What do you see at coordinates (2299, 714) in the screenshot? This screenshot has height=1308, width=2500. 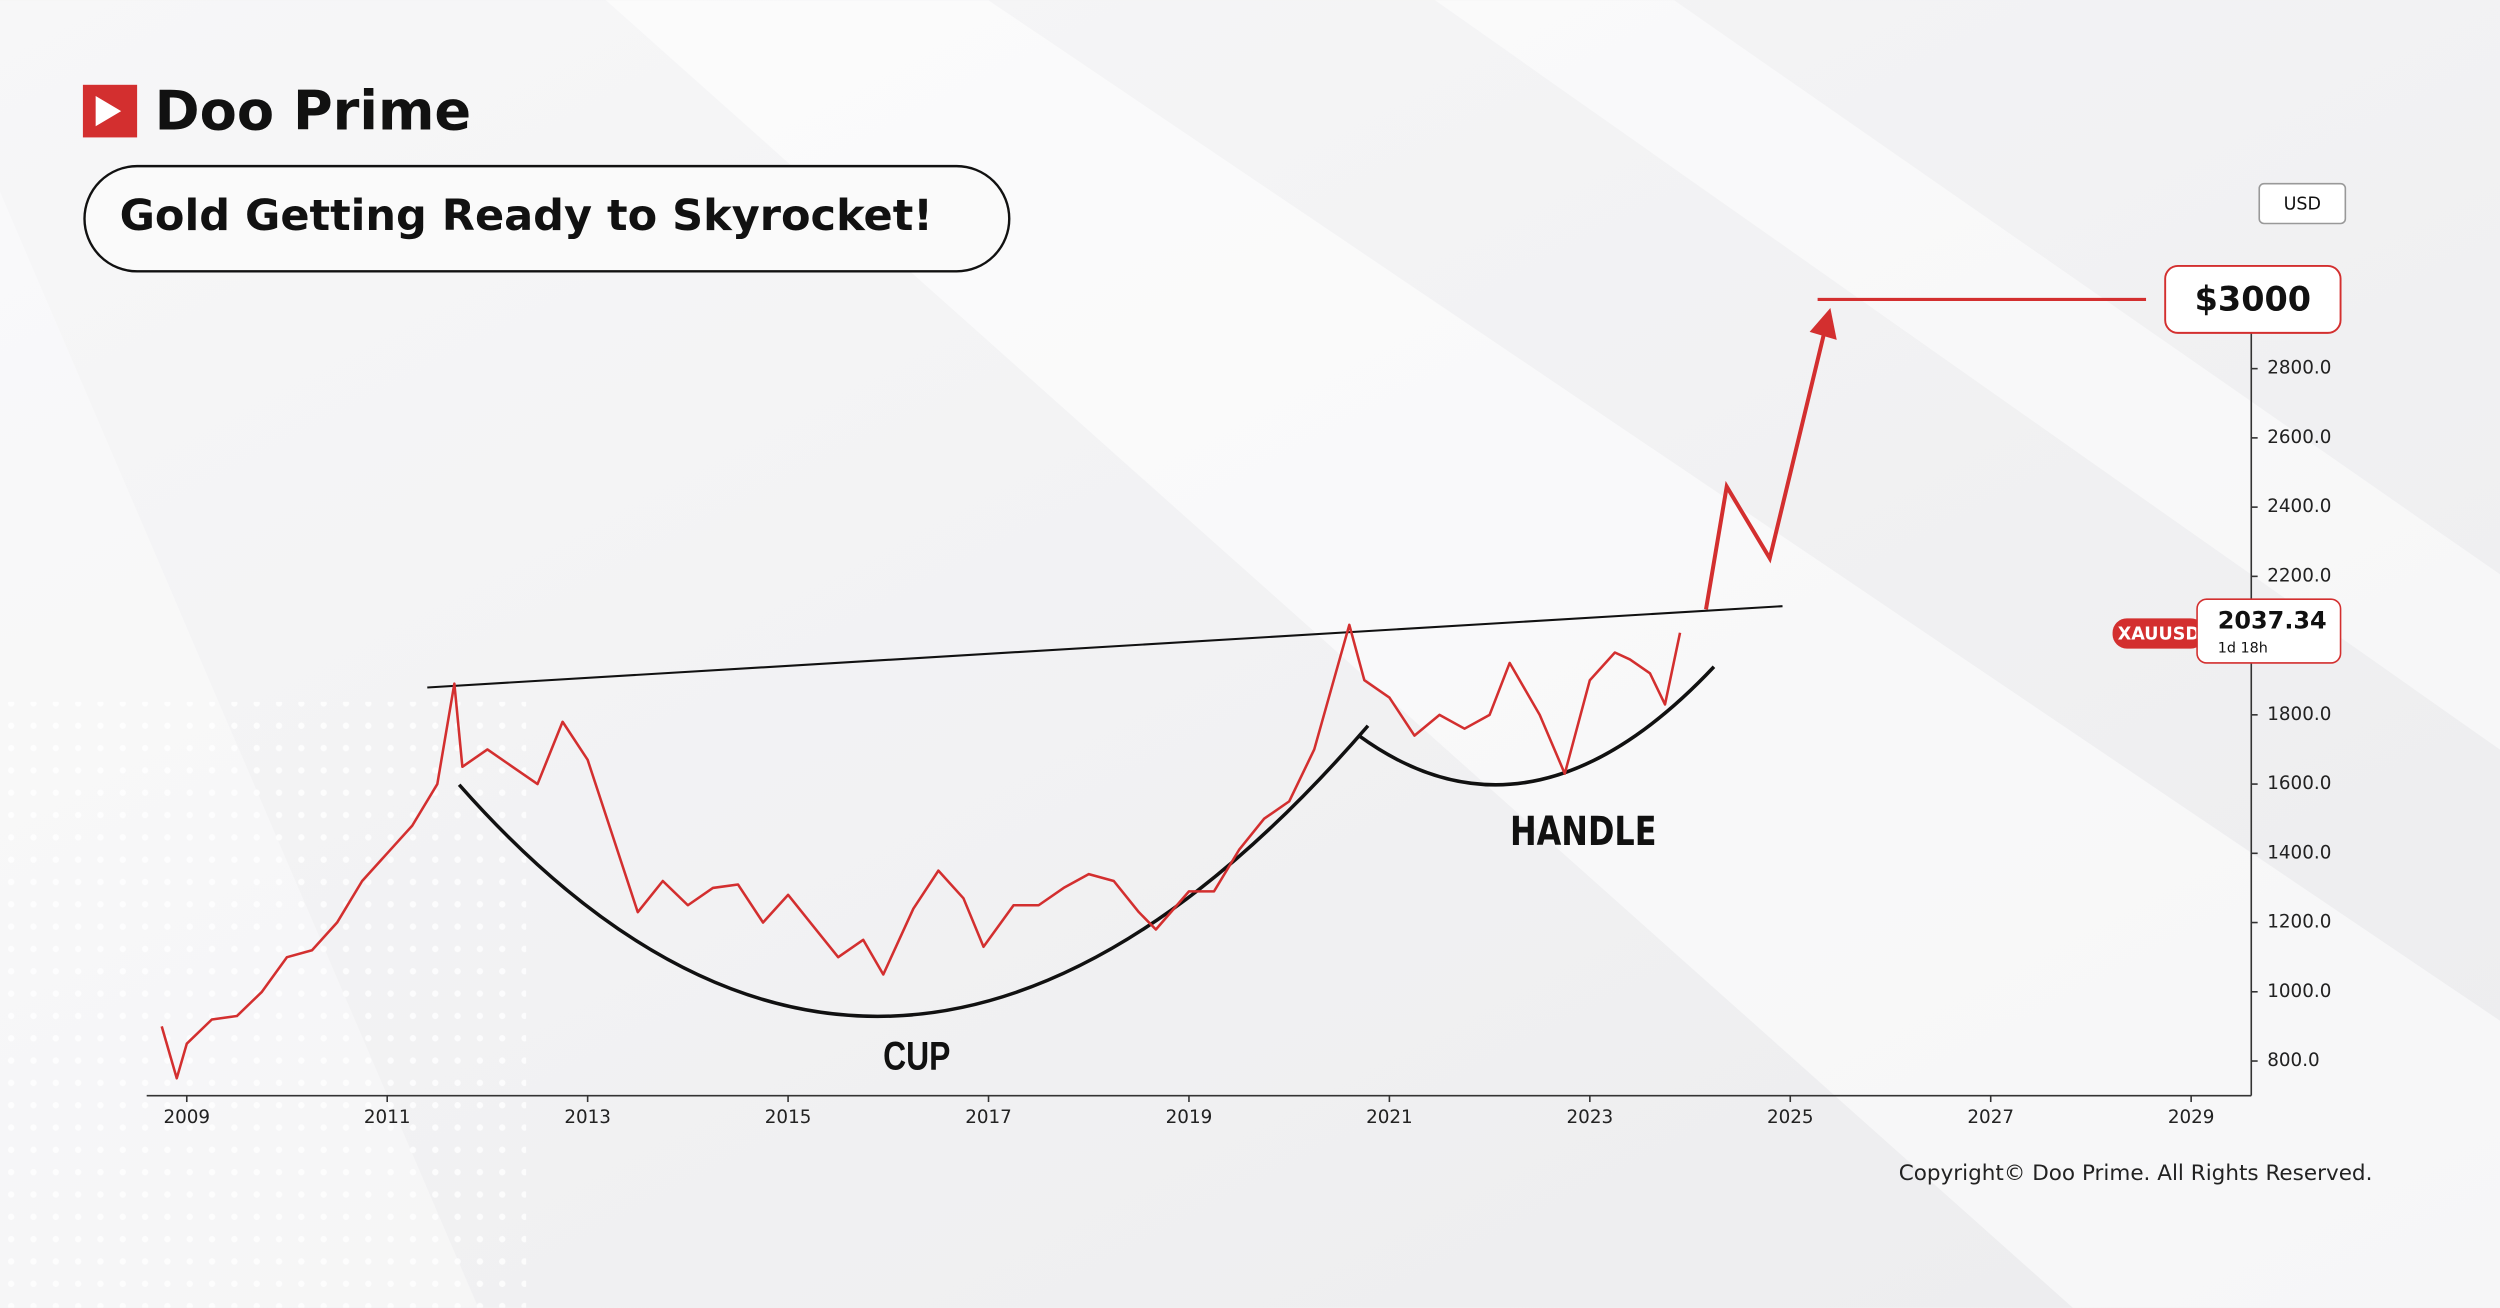 I see `y-tick-label: 1800.0` at bounding box center [2299, 714].